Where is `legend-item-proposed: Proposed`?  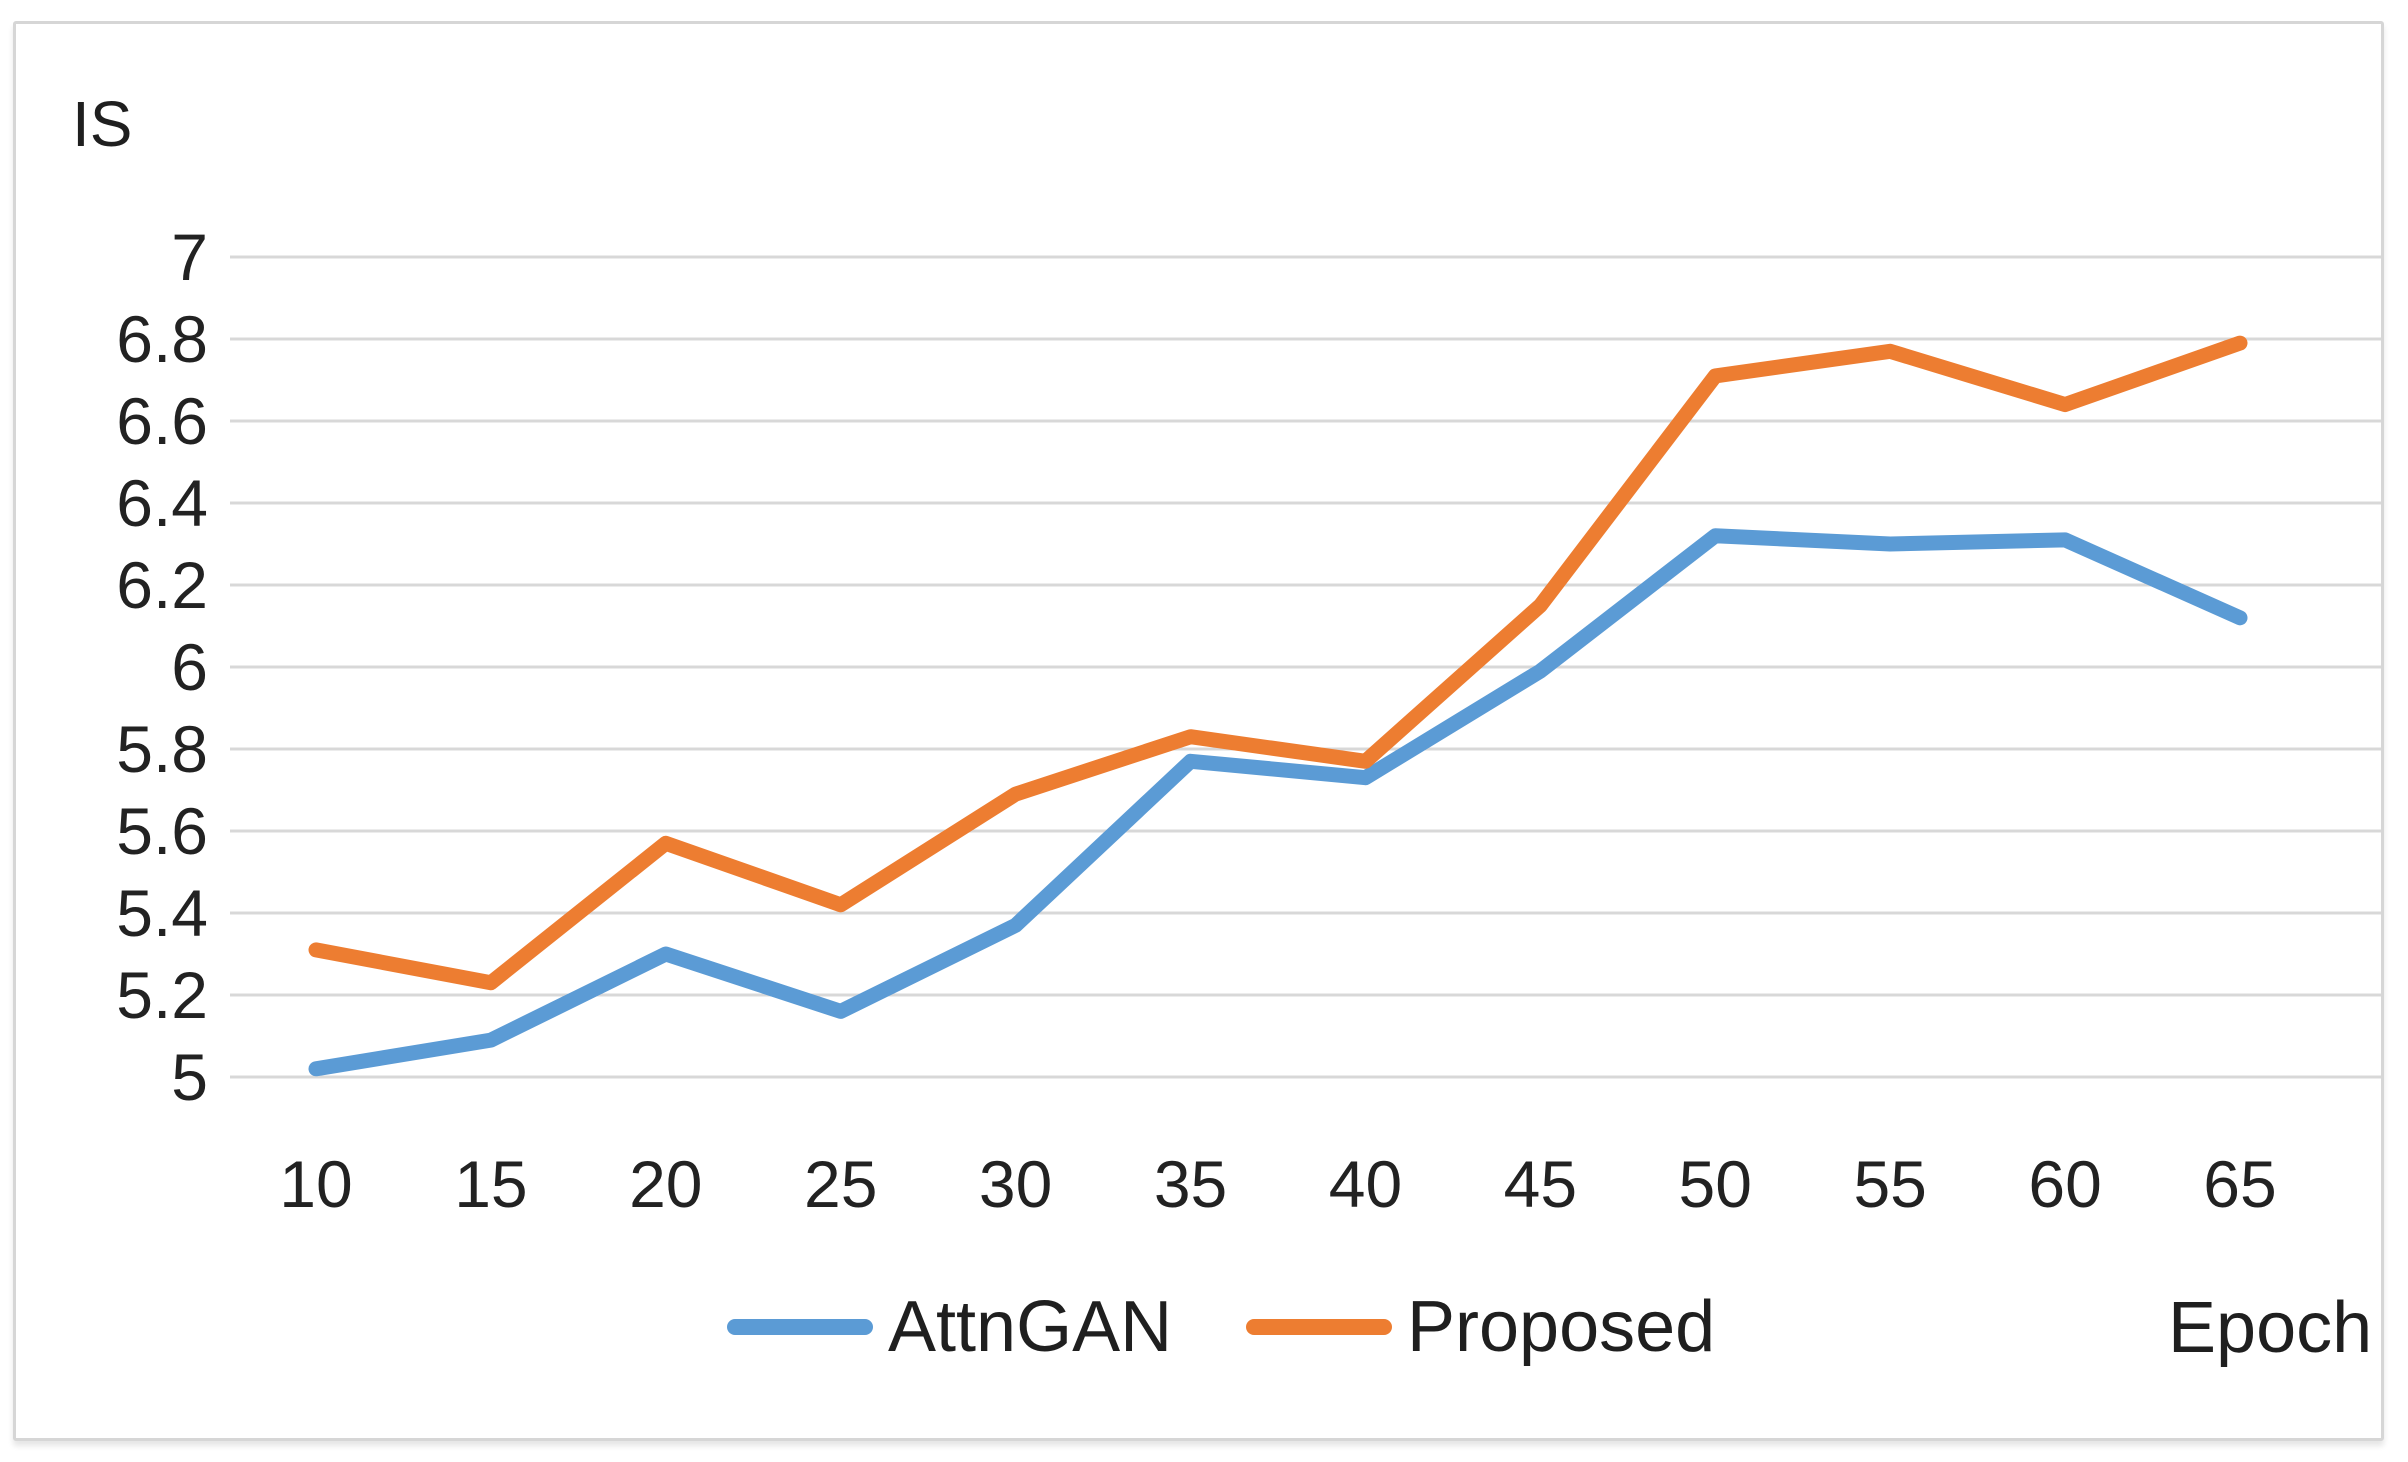 legend-item-proposed: Proposed is located at coordinates (1480, 1327).